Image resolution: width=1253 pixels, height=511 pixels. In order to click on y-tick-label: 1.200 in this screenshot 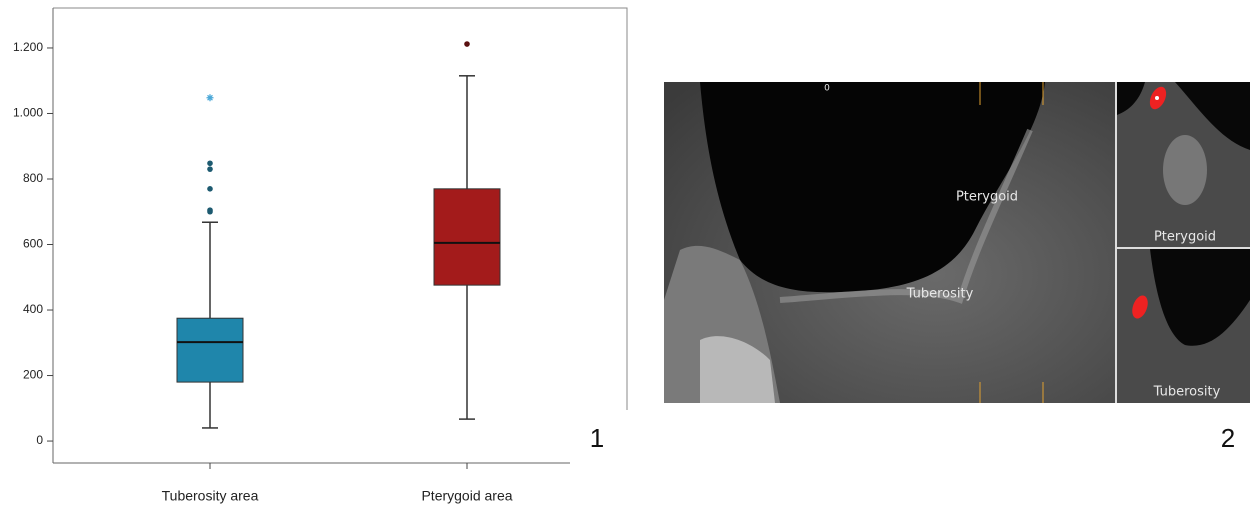, I will do `click(28, 47)`.